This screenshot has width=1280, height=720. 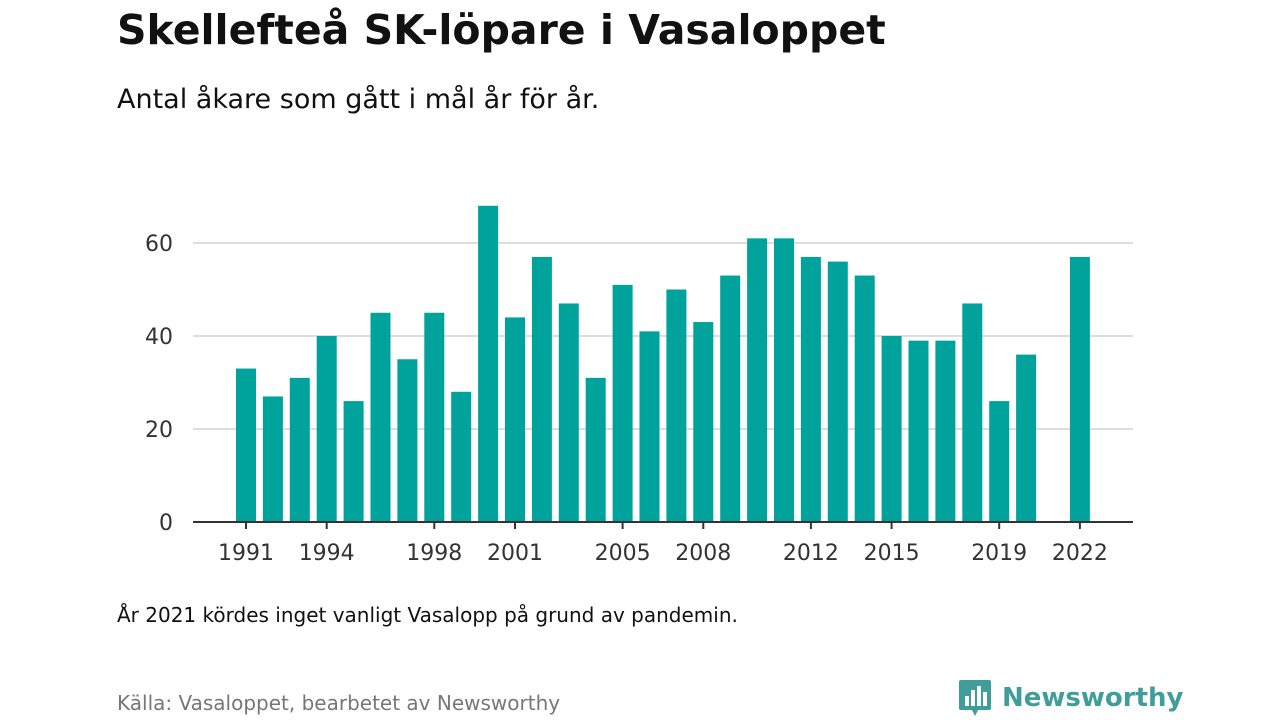 What do you see at coordinates (975, 698) in the screenshot?
I see `newsworthy-bar-chart-logo-icon` at bounding box center [975, 698].